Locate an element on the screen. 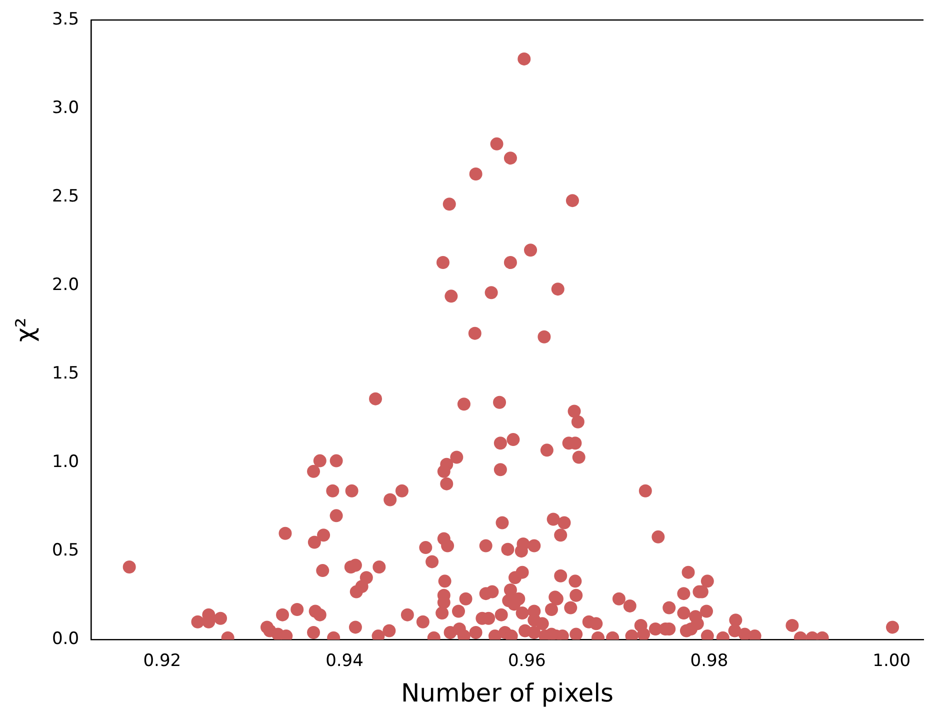  y-tick-label: 2.0 is located at coordinates (66, 284).